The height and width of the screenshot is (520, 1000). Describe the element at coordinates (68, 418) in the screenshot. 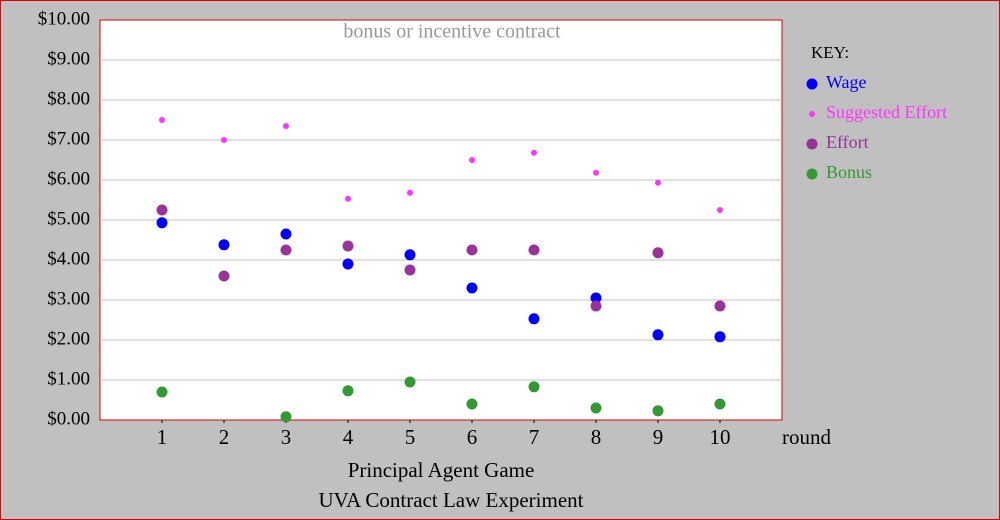

I see `y-tick-label: $0.00` at that location.